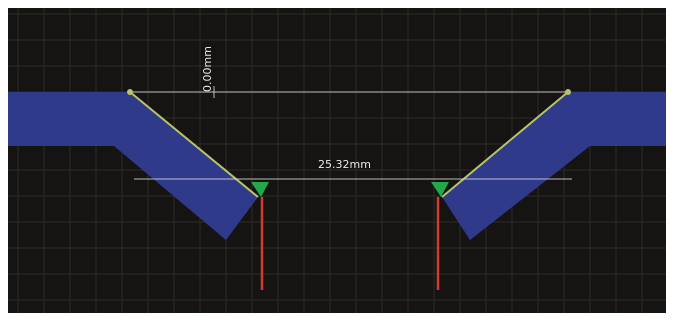  Describe the element at coordinates (344, 164) in the screenshot. I see `horizontal-gap-dimension-label: 25.32mm` at that location.